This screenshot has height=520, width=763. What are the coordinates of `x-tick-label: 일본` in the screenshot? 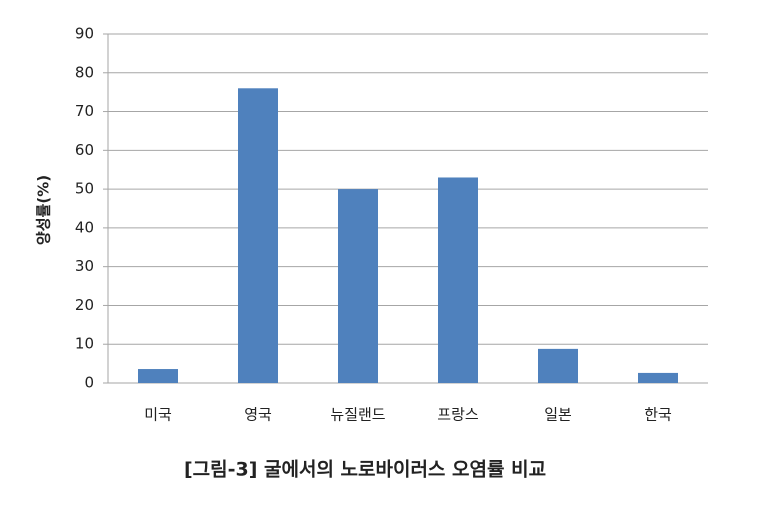 It's located at (558, 415).